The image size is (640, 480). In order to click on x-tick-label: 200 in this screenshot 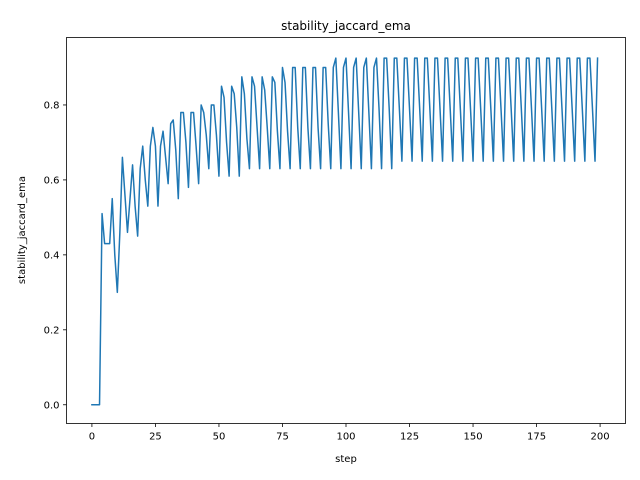, I will do `click(600, 437)`.